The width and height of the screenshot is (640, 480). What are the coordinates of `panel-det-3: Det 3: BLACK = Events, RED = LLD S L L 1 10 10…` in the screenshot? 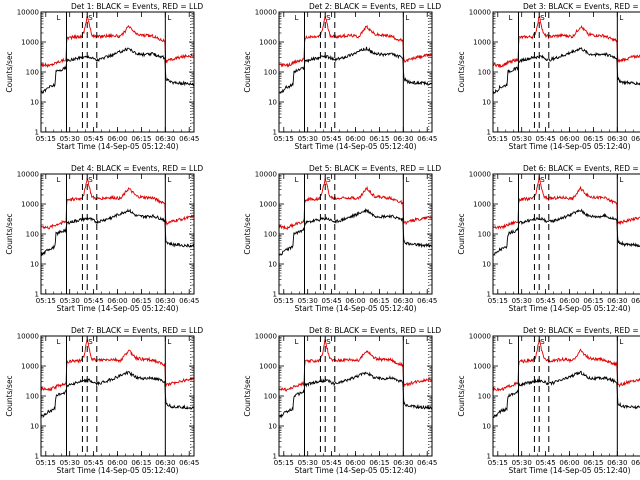 It's located at (548, 76).